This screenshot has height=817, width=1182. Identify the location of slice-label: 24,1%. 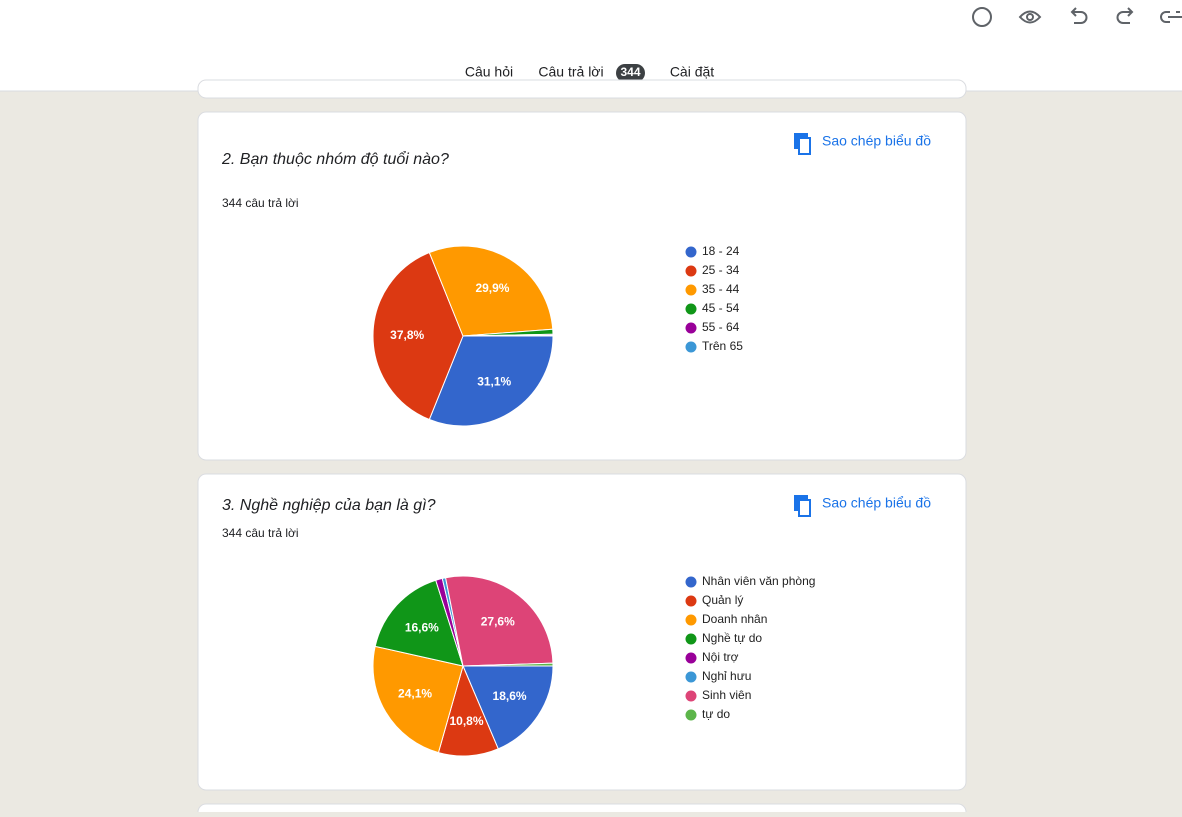
(415, 694).